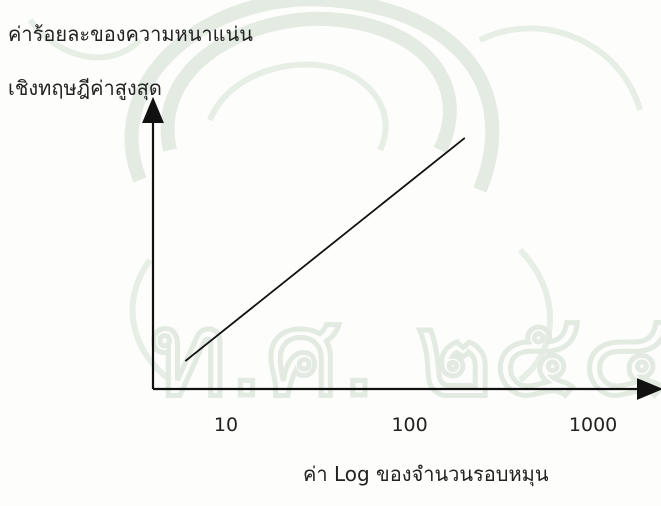  What do you see at coordinates (130, 34) in the screenshot?
I see `y-axis-title-line-1: ค่าร้อยละของความหนาแน่น` at bounding box center [130, 34].